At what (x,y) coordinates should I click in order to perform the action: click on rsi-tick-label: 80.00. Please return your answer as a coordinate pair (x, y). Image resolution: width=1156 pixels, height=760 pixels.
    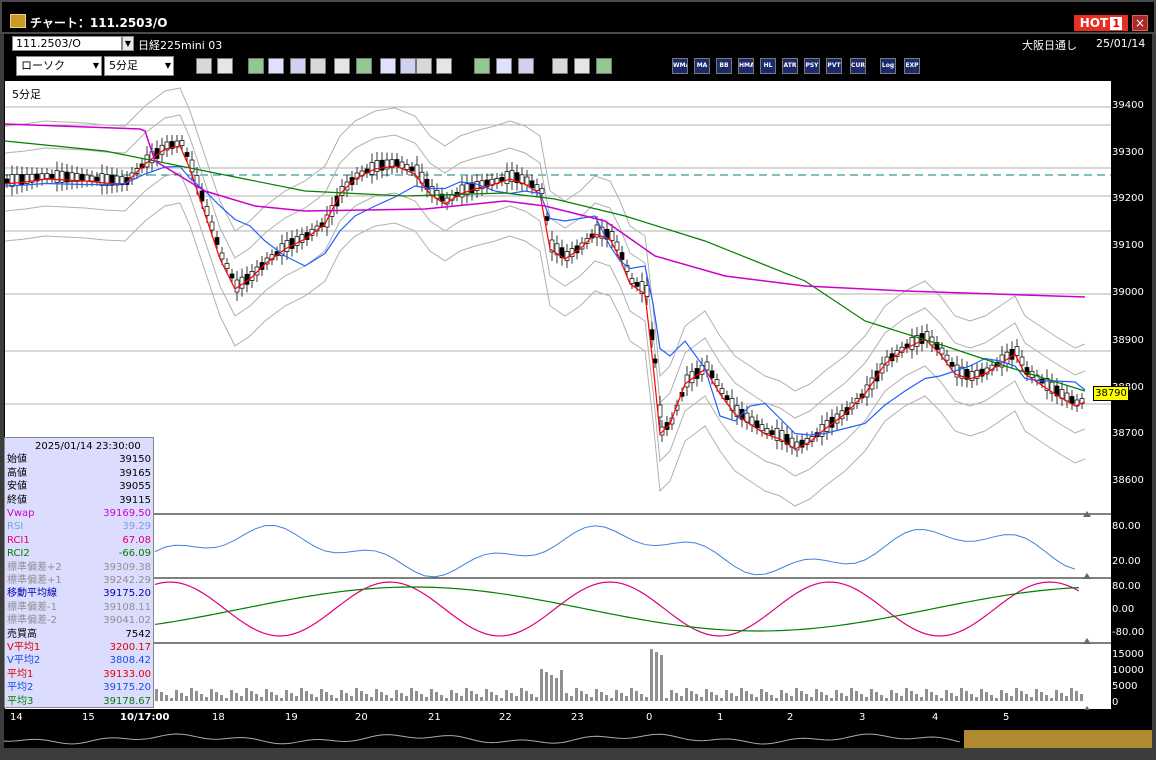
    Looking at the image, I should click on (1126, 526).